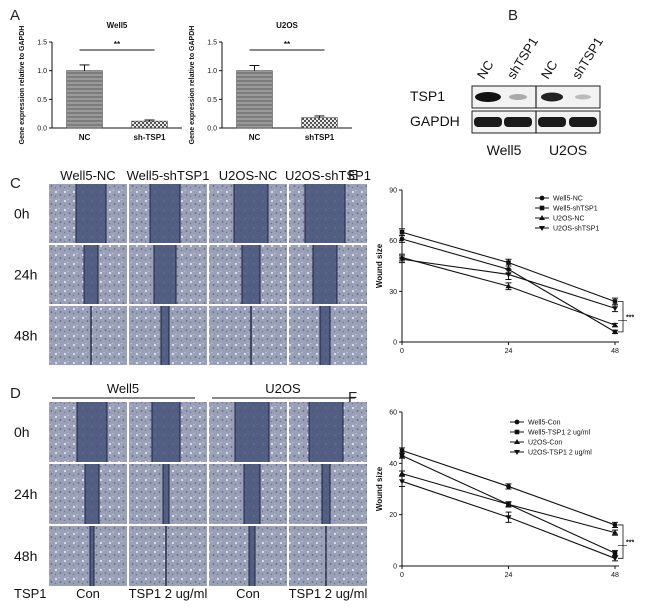  What do you see at coordinates (545, 443) in the screenshot?
I see `legend-label: U2OS-Con` at bounding box center [545, 443].